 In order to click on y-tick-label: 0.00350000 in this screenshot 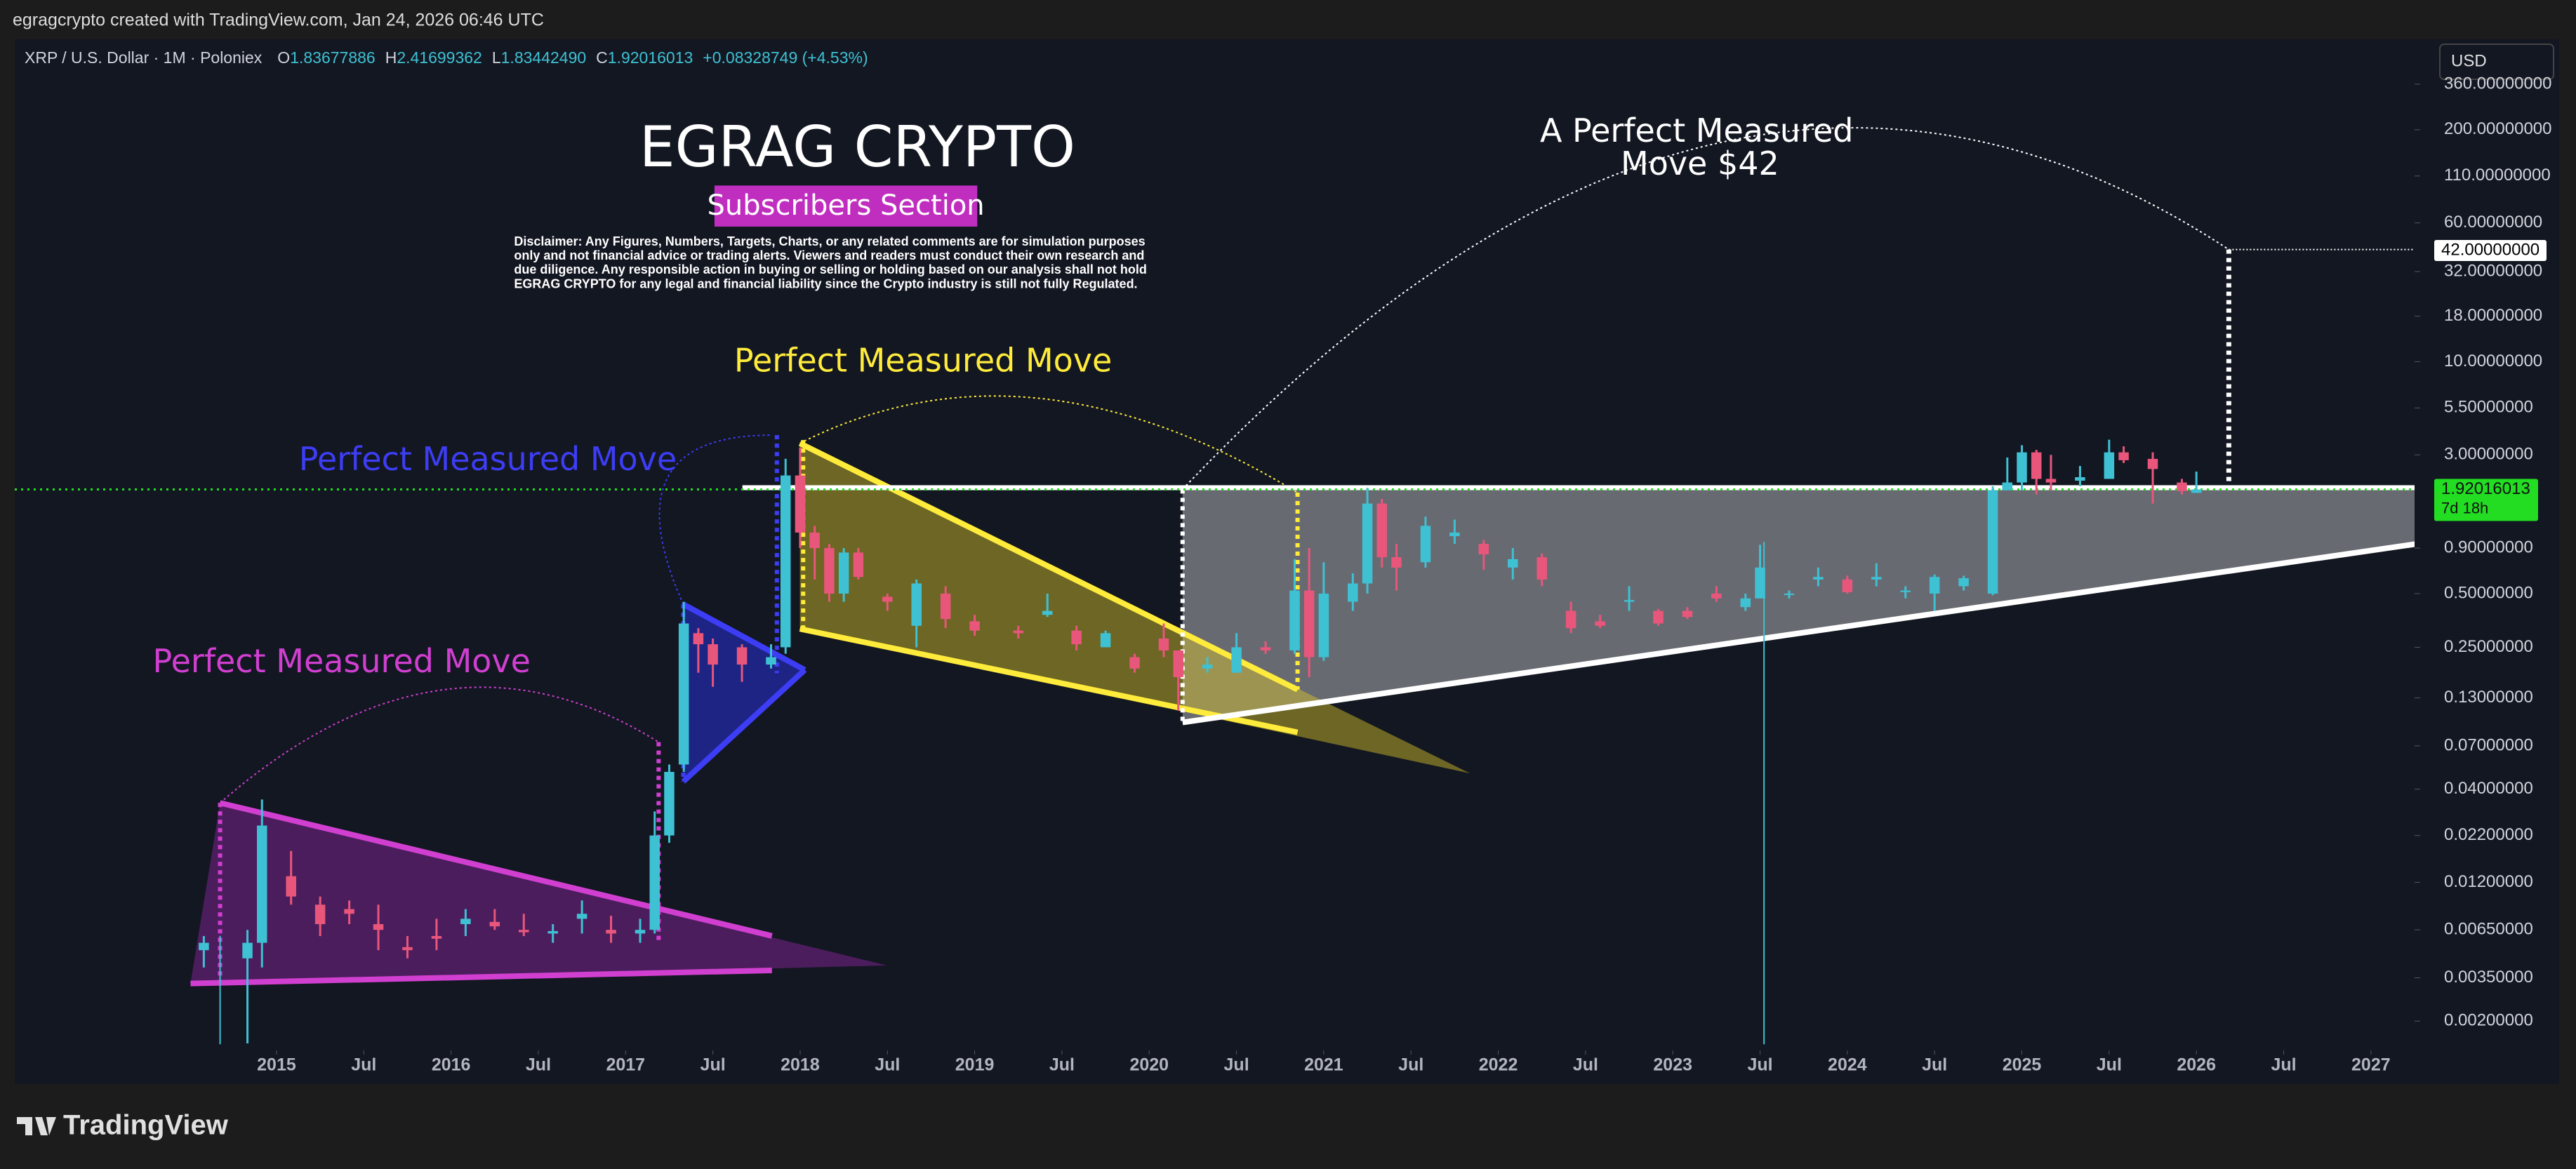, I will do `click(2488, 977)`.